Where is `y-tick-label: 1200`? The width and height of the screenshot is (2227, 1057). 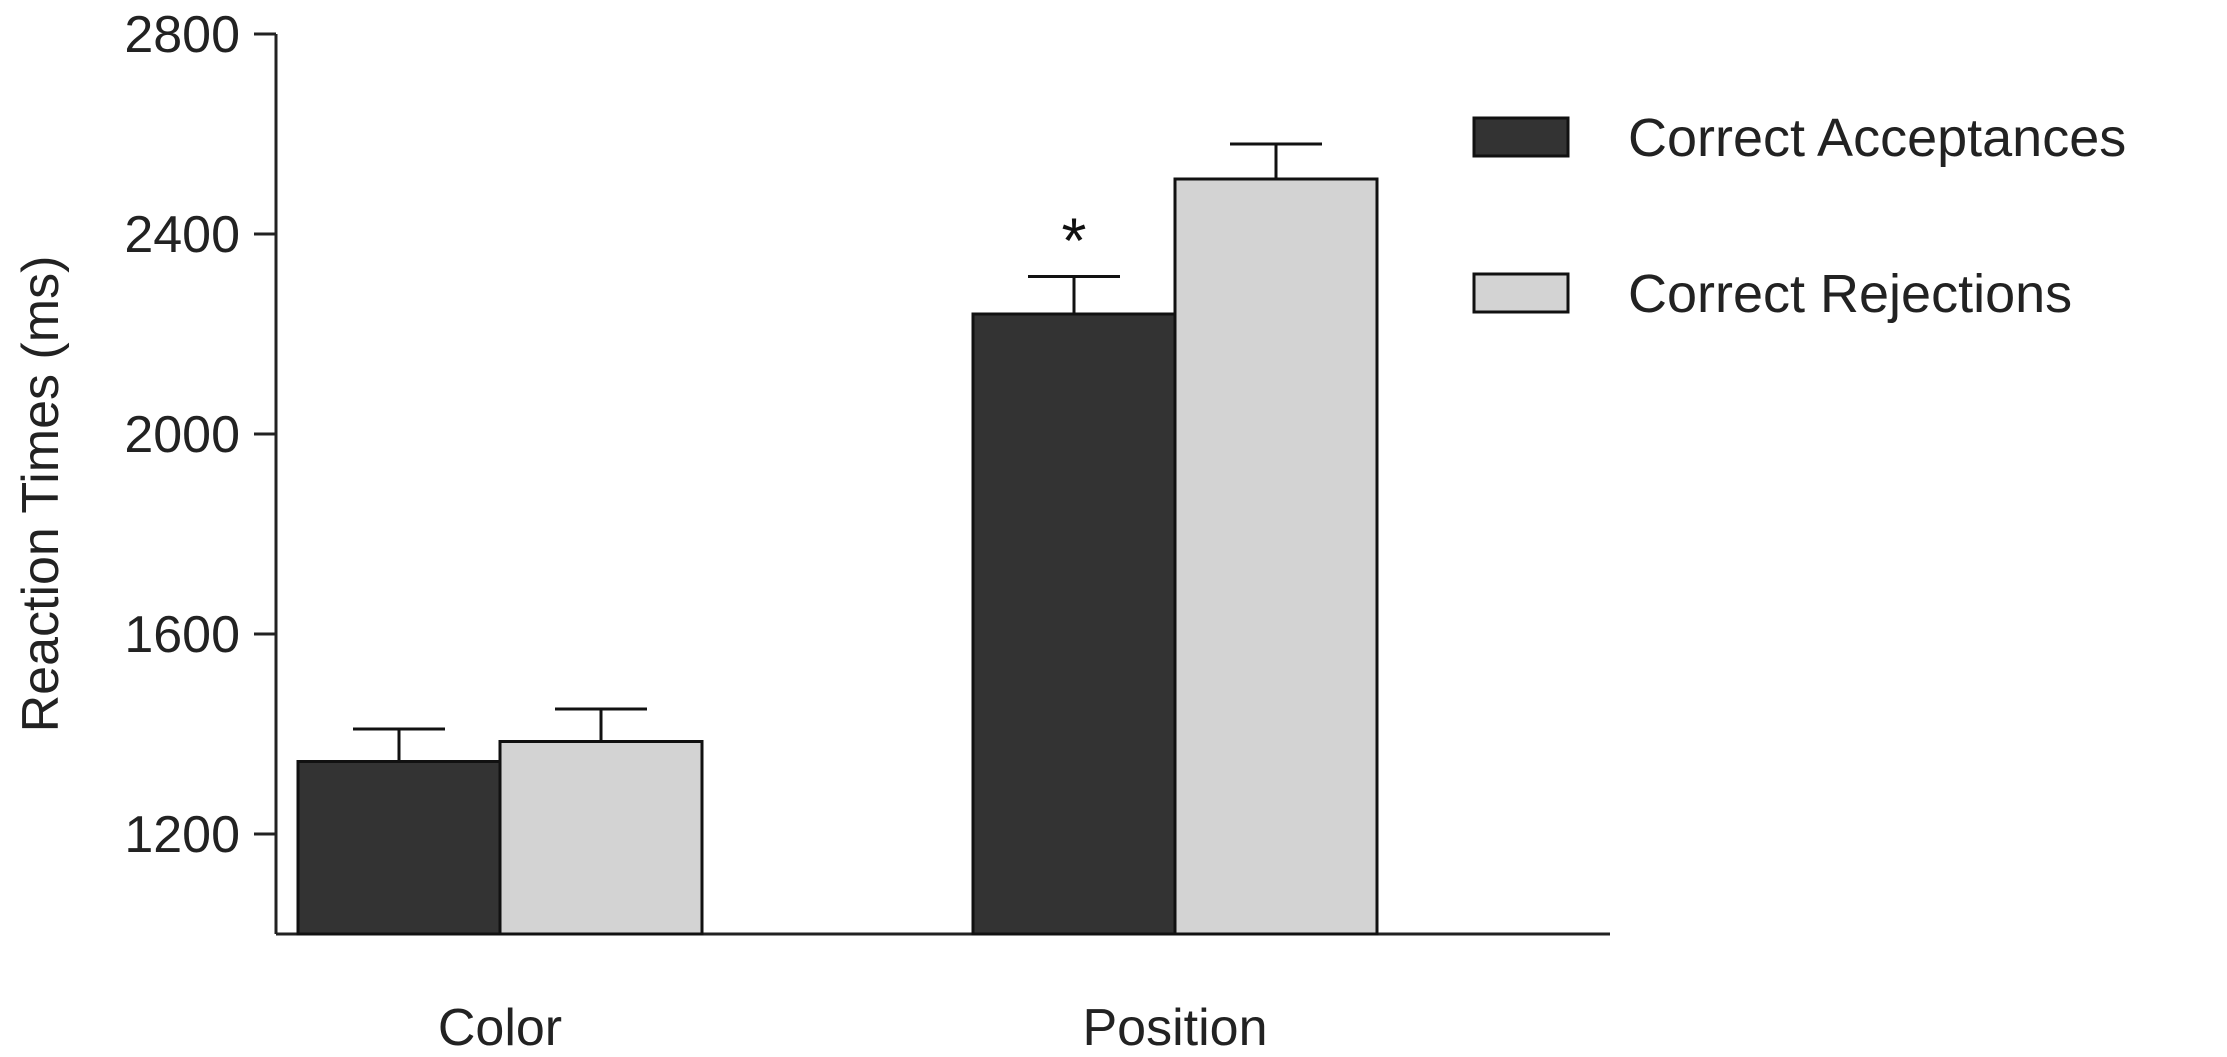
y-tick-label: 1200 is located at coordinates (182, 835).